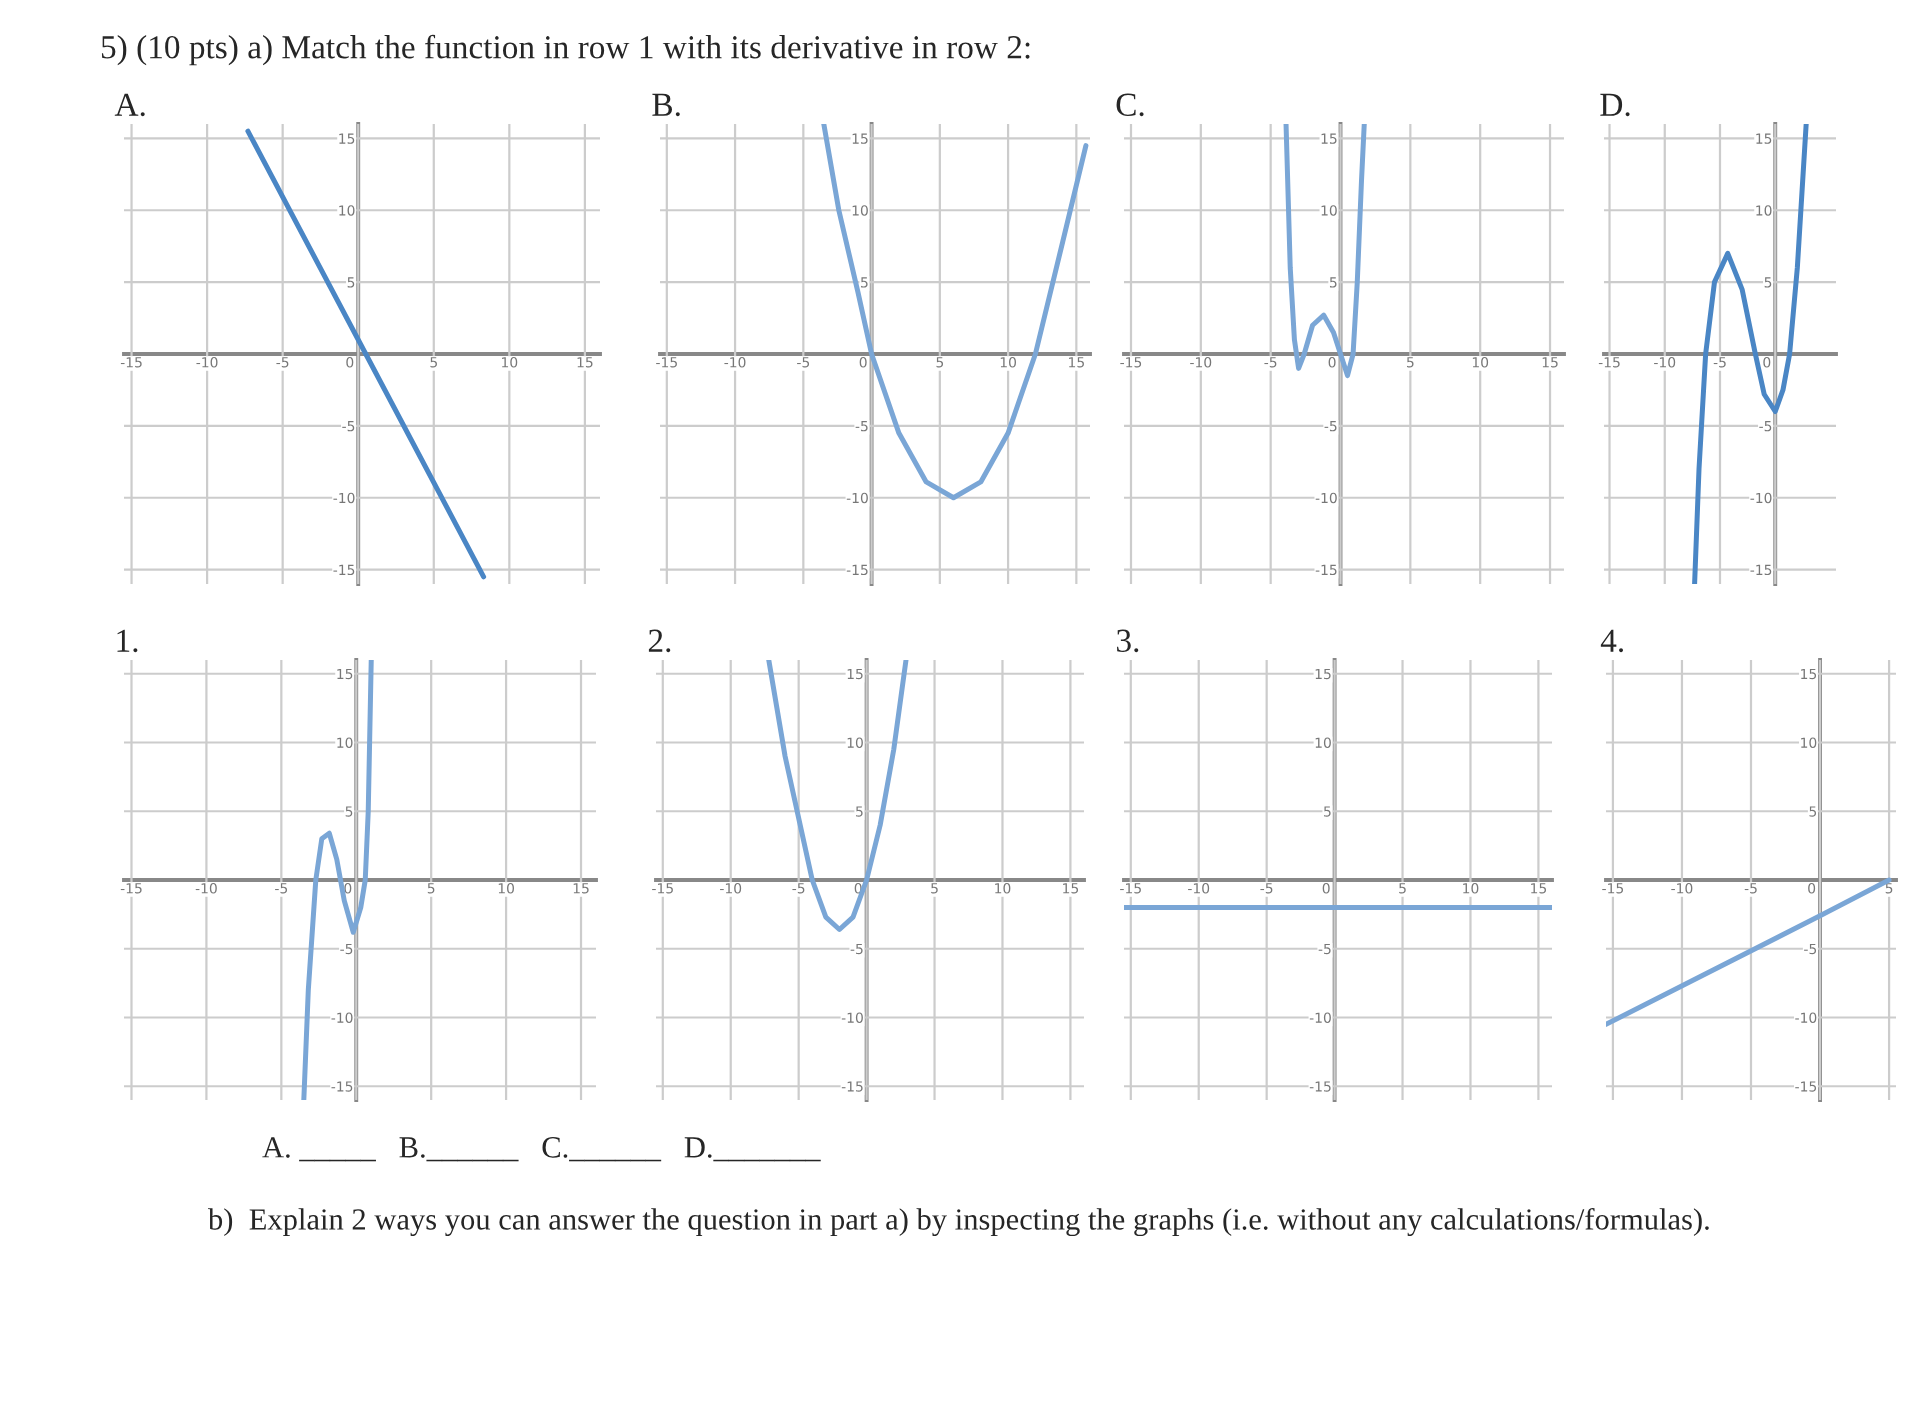 The image size is (1932, 1422). Describe the element at coordinates (1128, 641) in the screenshot. I see `chart-title: 3.` at that location.